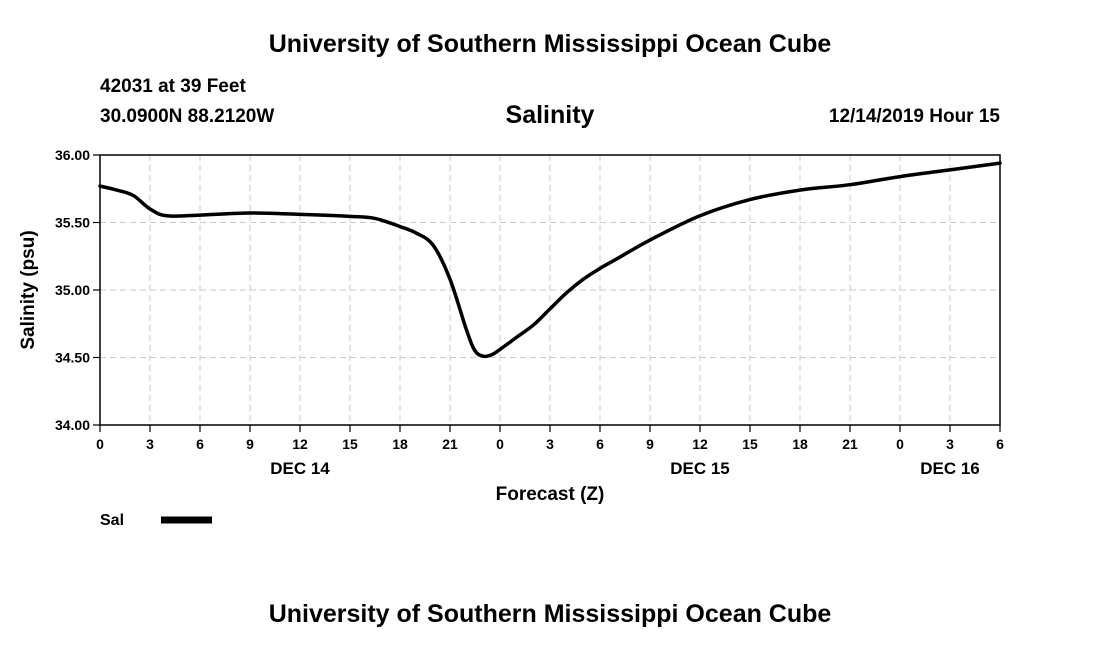  Describe the element at coordinates (700, 468) in the screenshot. I see `date-label: DEC 15` at that location.